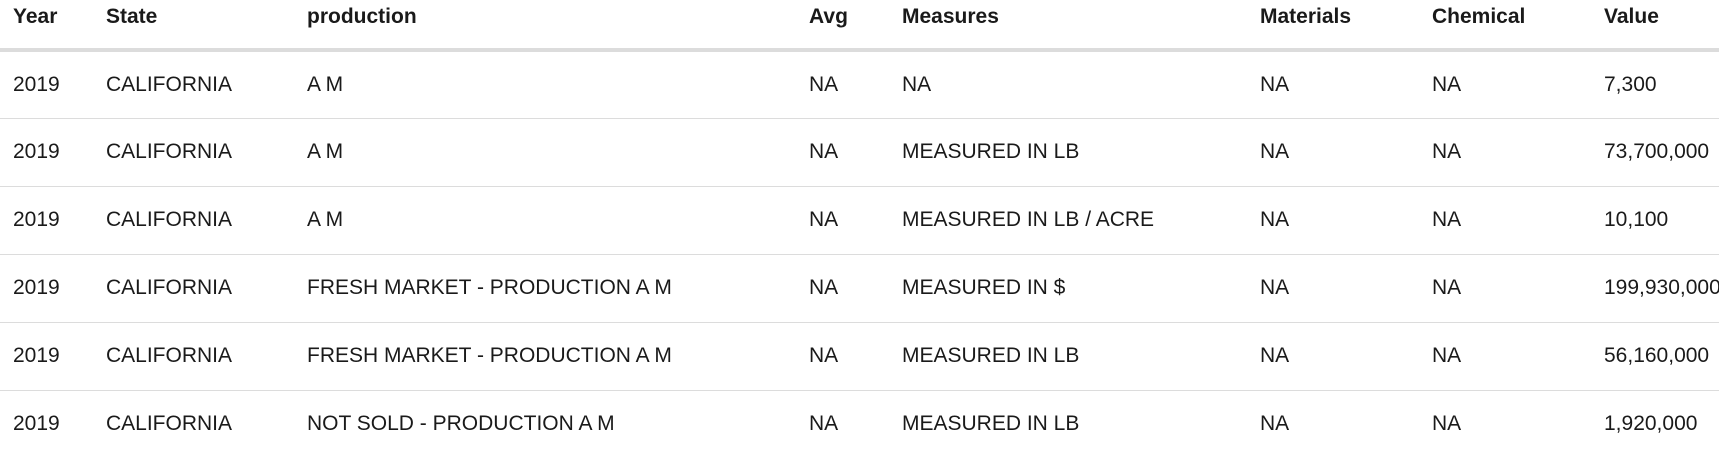  What do you see at coordinates (842, 26) in the screenshot?
I see `column-header-avg: Avg` at bounding box center [842, 26].